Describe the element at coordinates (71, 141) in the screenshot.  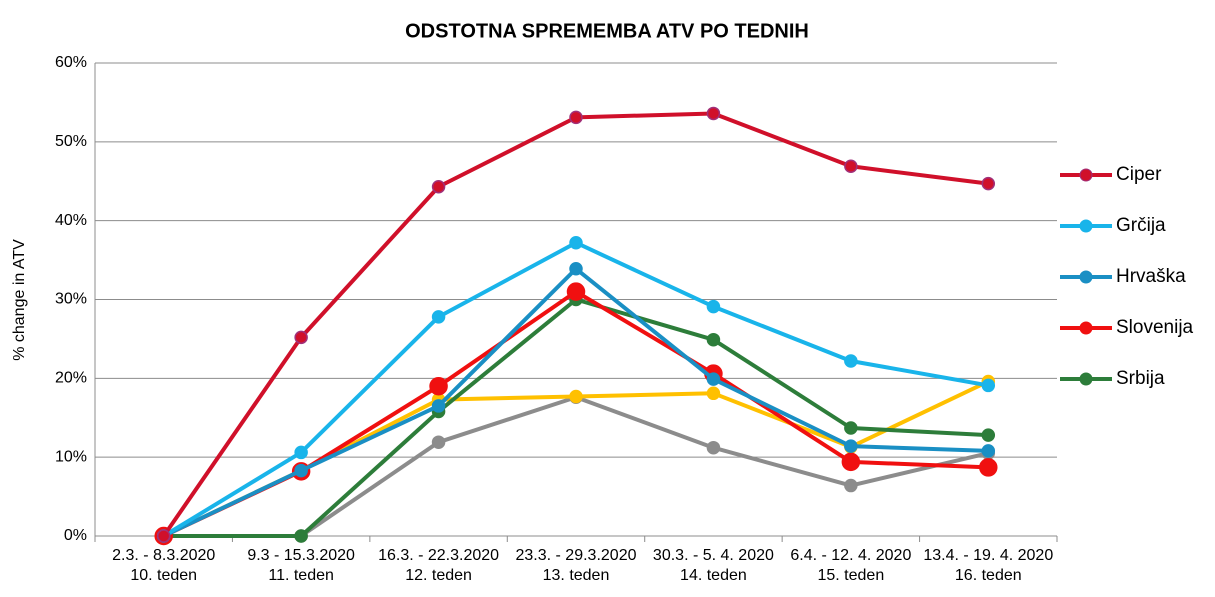
I see `y-tick-label: 50%` at that location.